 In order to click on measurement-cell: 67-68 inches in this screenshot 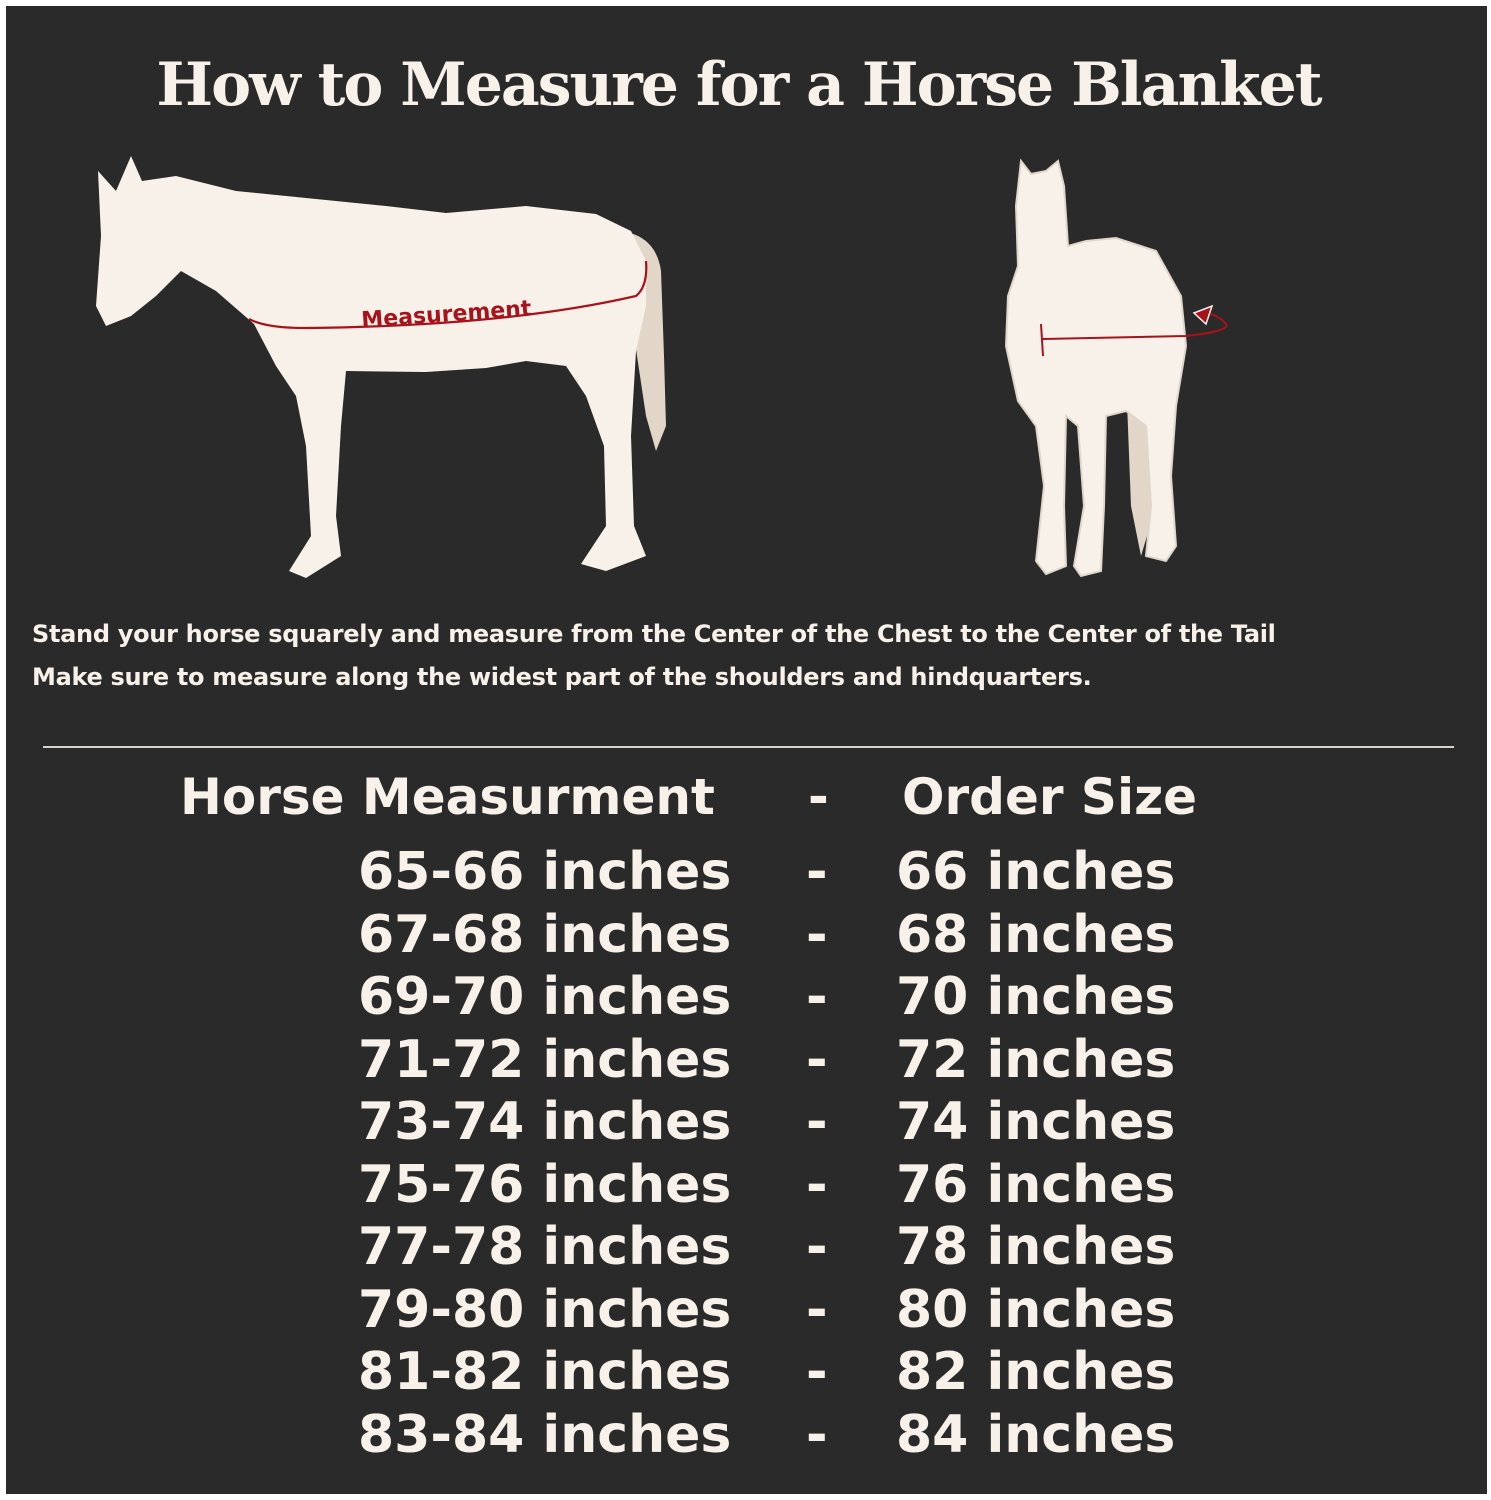, I will do `click(545, 934)`.